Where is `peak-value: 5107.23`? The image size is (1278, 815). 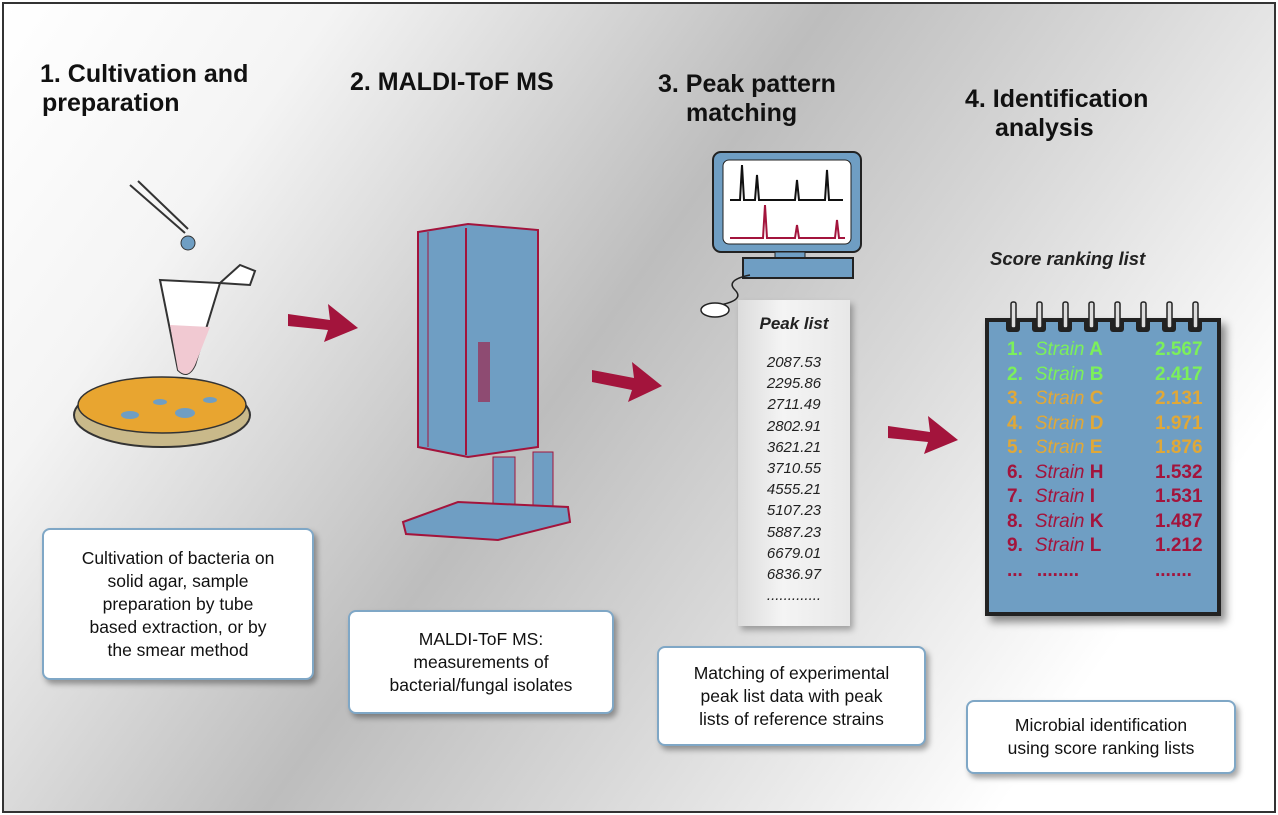 peak-value: 5107.23 is located at coordinates (794, 511).